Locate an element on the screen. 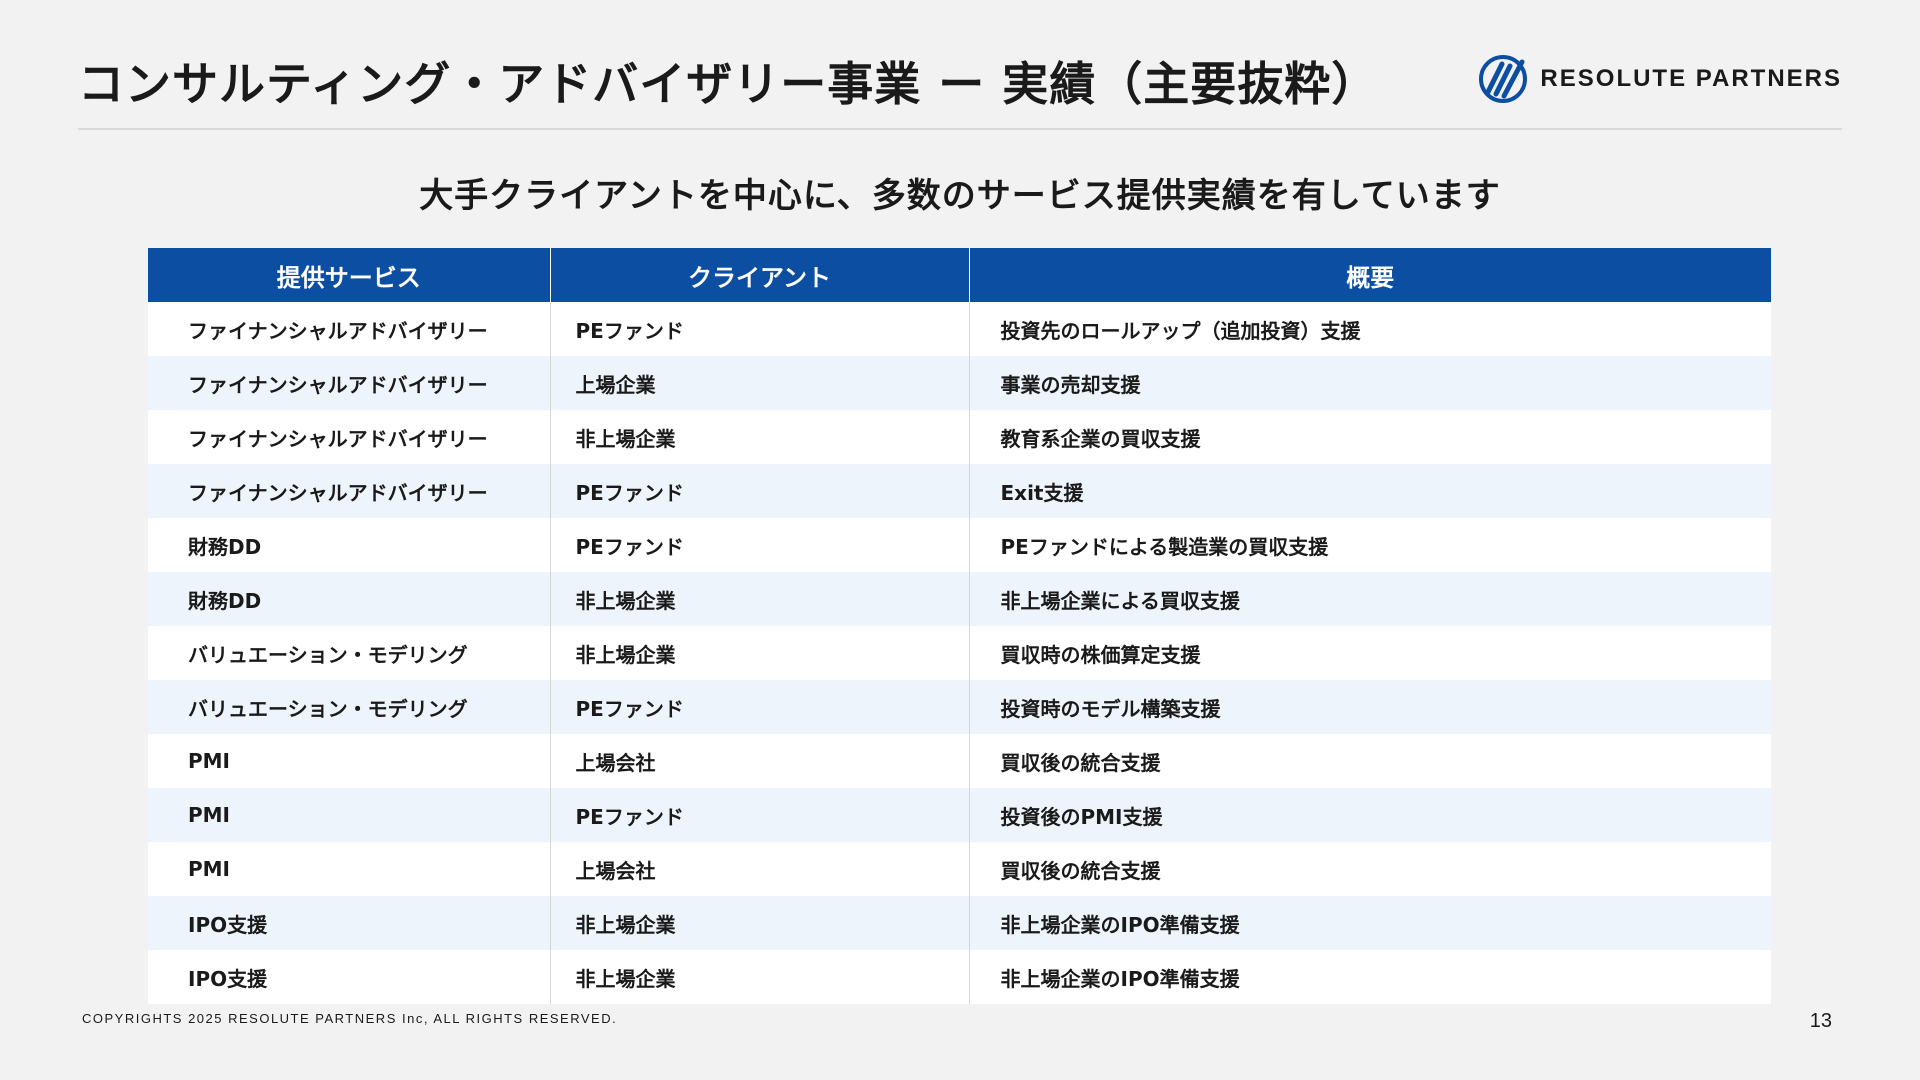 The image size is (1920, 1080). table-row: 財務DD PEファンド PEファンドによる製造業の買収支援 is located at coordinates (959, 545).